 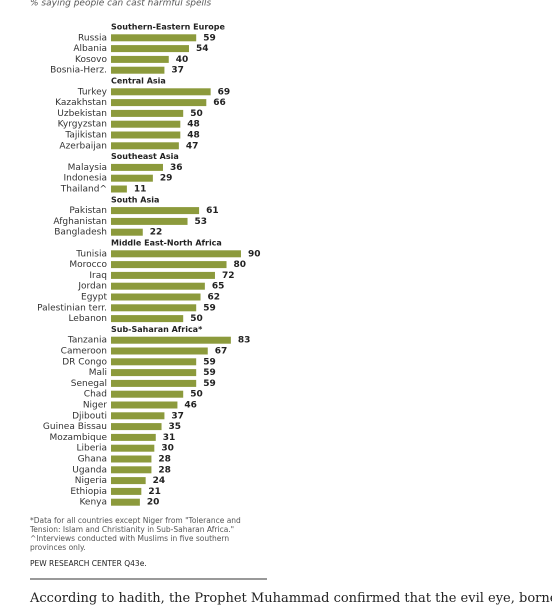 I want to click on value-label: 20, so click(x=153, y=503).